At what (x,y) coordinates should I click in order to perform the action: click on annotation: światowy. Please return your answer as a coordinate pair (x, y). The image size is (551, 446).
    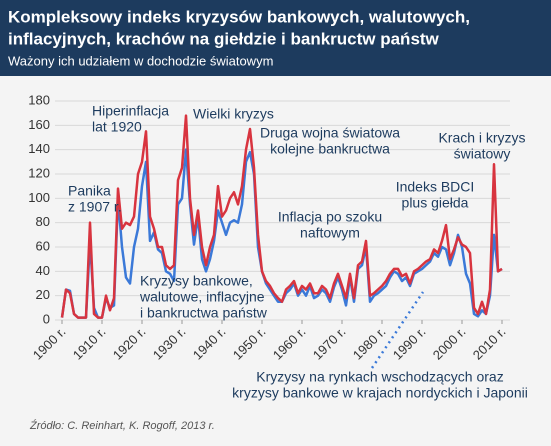
    Looking at the image, I should click on (482, 154).